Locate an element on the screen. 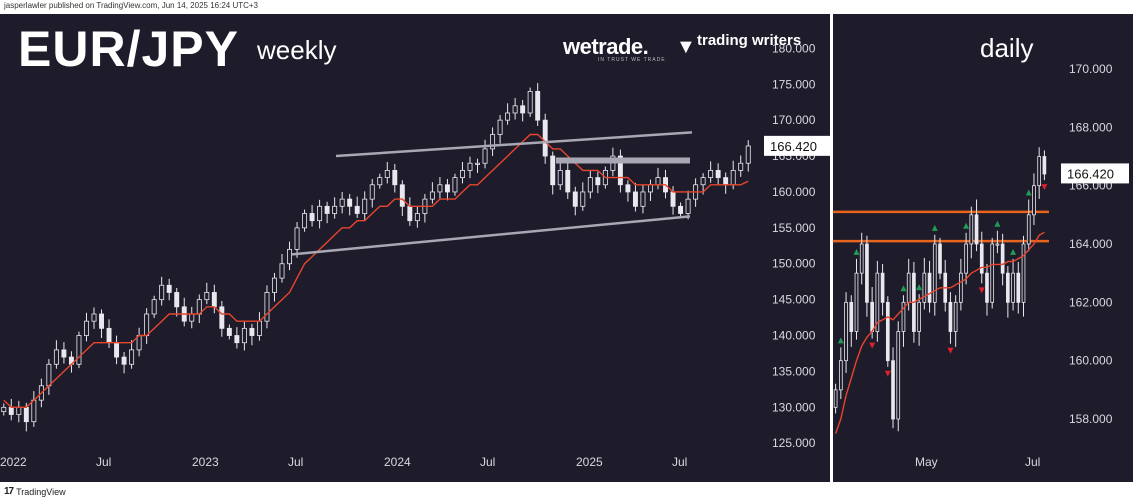 This screenshot has width=1133, height=498. last-price-tag is located at coordinates (797, 145).